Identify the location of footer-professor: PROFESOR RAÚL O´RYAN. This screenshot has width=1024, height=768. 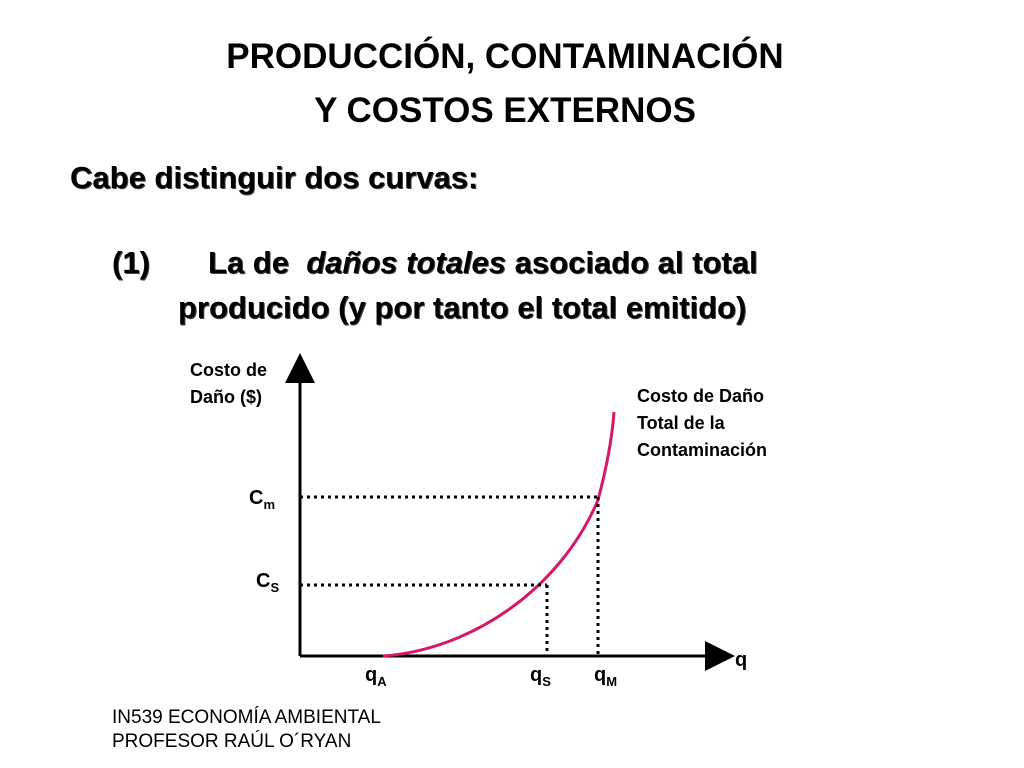
(232, 741).